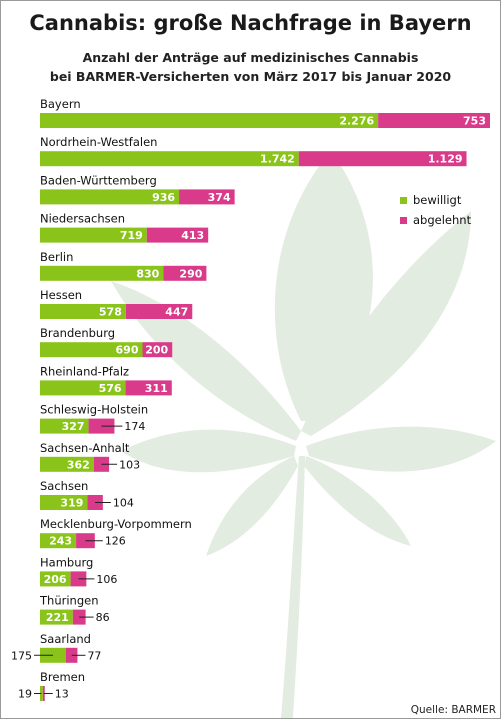 Image resolution: width=501 pixels, height=719 pixels. What do you see at coordinates (94, 410) in the screenshot?
I see `category-label-schleswig-holstein: Schleswig-Holstein` at bounding box center [94, 410].